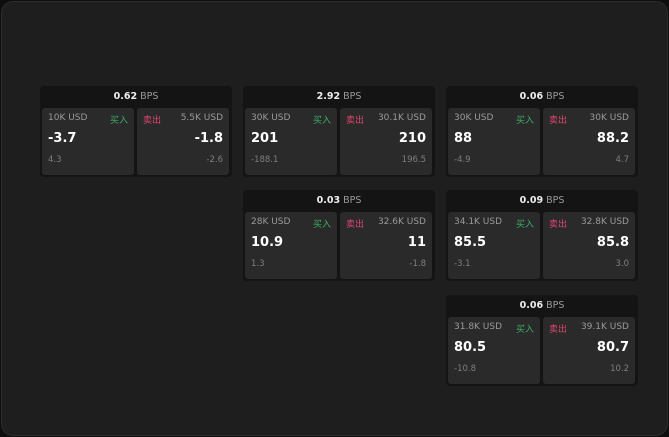 This screenshot has width=669, height=437. I want to click on buy-change: -4.9, so click(462, 160).